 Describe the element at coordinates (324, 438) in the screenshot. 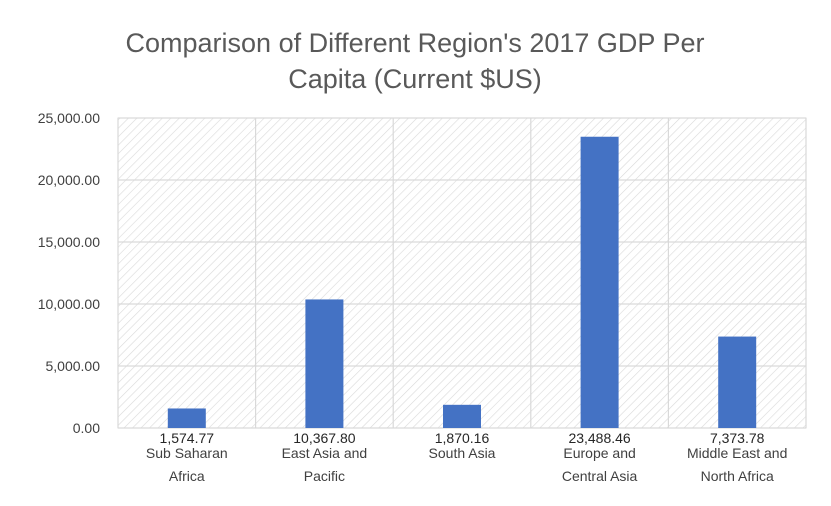

I see `bar-data-label: 10,367.80` at that location.